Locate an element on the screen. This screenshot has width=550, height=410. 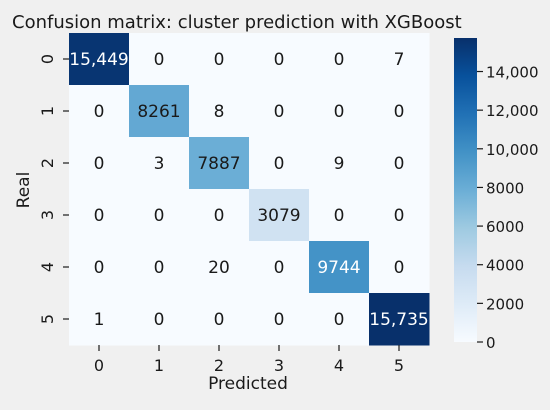
colorbar-tick-label: 4000 is located at coordinates (505, 266).